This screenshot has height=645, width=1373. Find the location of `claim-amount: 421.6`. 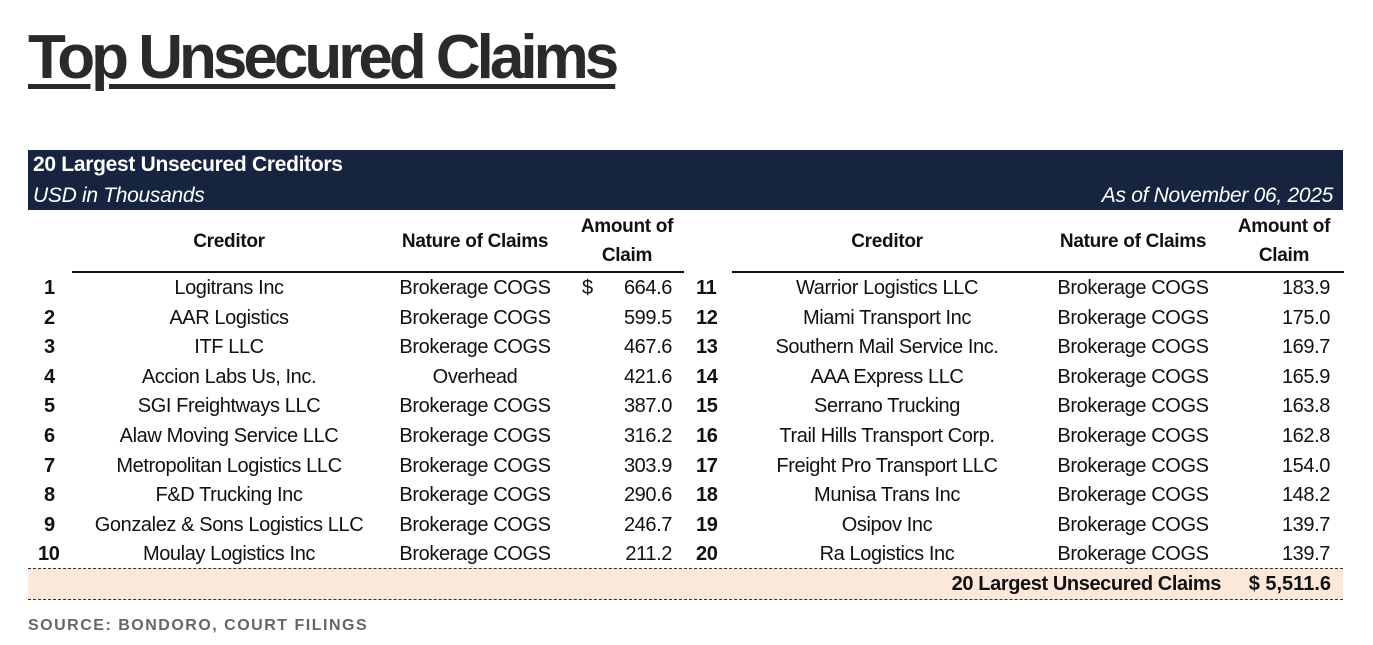

claim-amount: 421.6 is located at coordinates (647, 376).